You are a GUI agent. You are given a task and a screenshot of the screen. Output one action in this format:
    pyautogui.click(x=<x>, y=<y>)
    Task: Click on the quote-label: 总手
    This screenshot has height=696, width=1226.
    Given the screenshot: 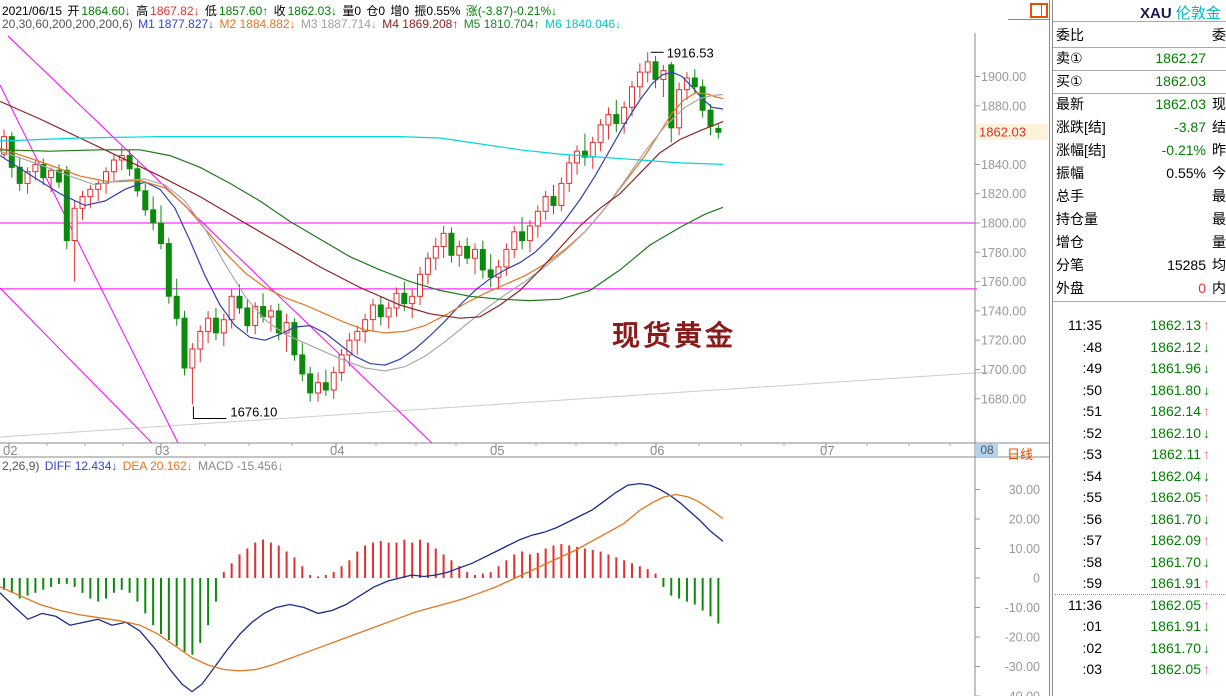 What is the action you would take?
    pyautogui.click(x=1070, y=196)
    